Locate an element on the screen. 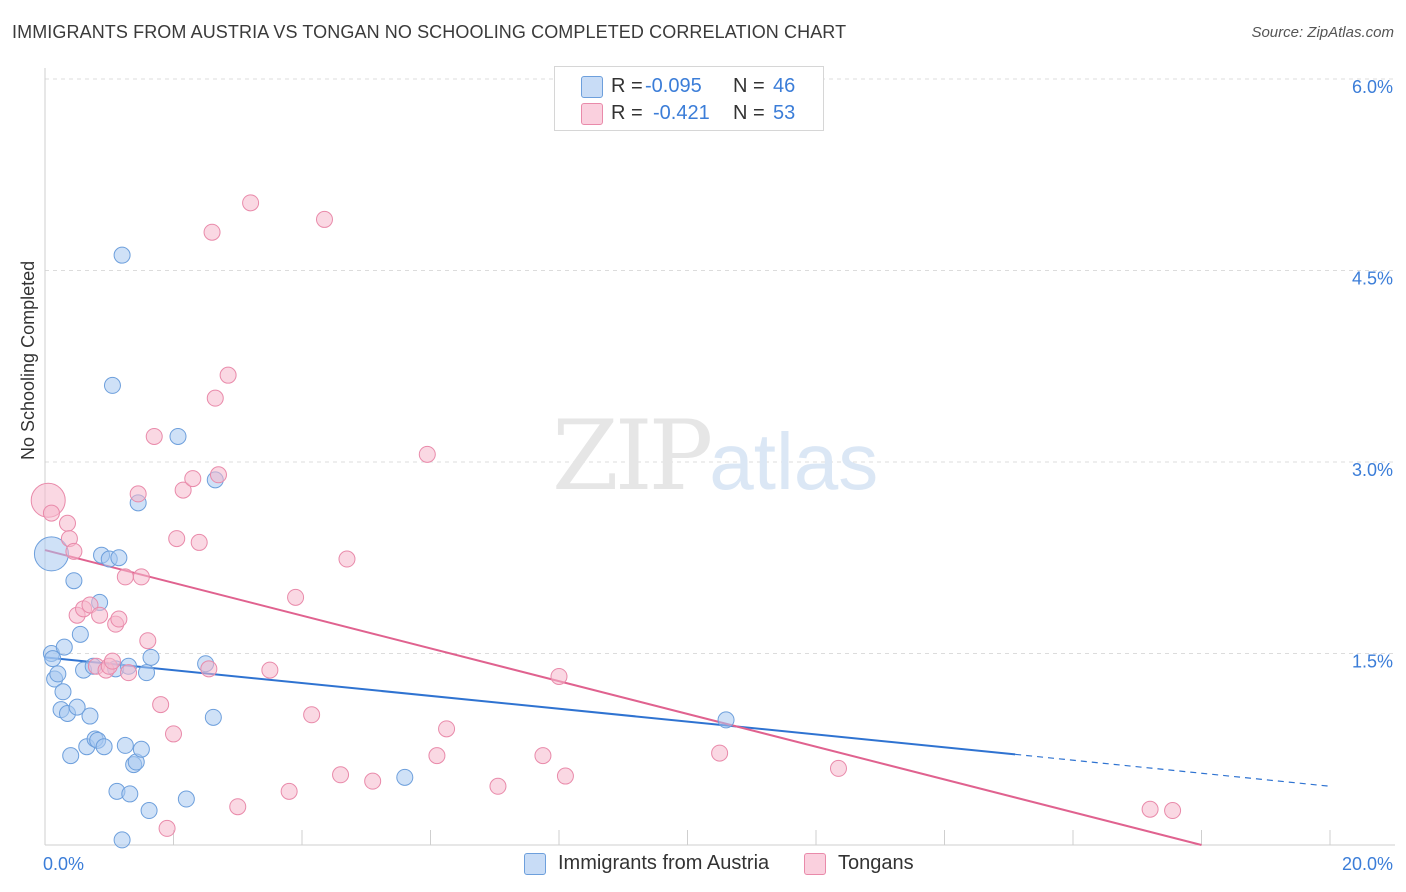 The width and height of the screenshot is (1406, 892). legend-label: Immigrants from Austria is located at coordinates (664, 863).